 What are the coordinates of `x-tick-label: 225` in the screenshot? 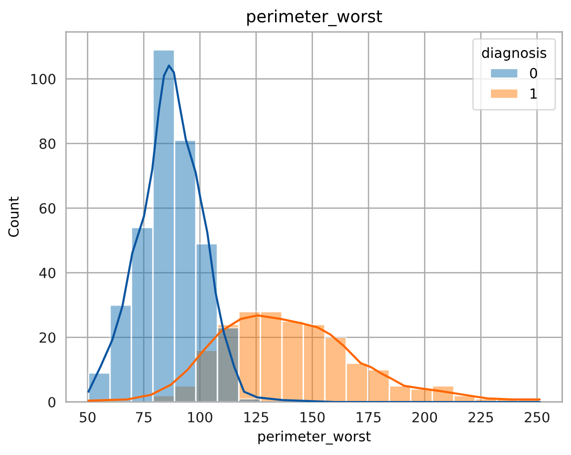 It's located at (480, 417).